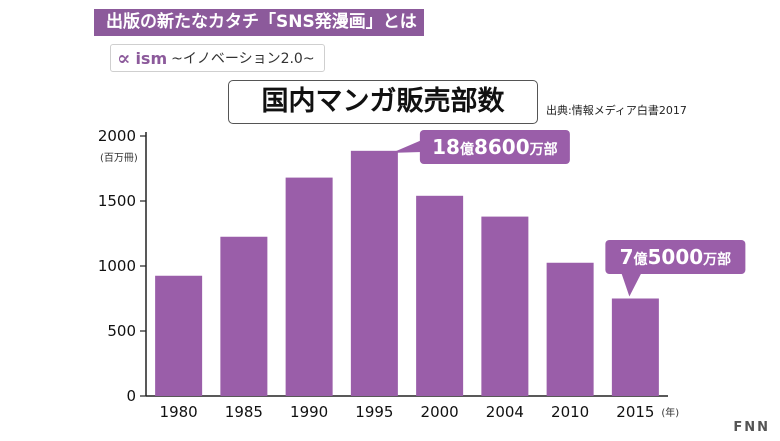 Image resolution: width=780 pixels, height=441 pixels. What do you see at coordinates (440, 295) in the screenshot?
I see `bar-2000` at bounding box center [440, 295].